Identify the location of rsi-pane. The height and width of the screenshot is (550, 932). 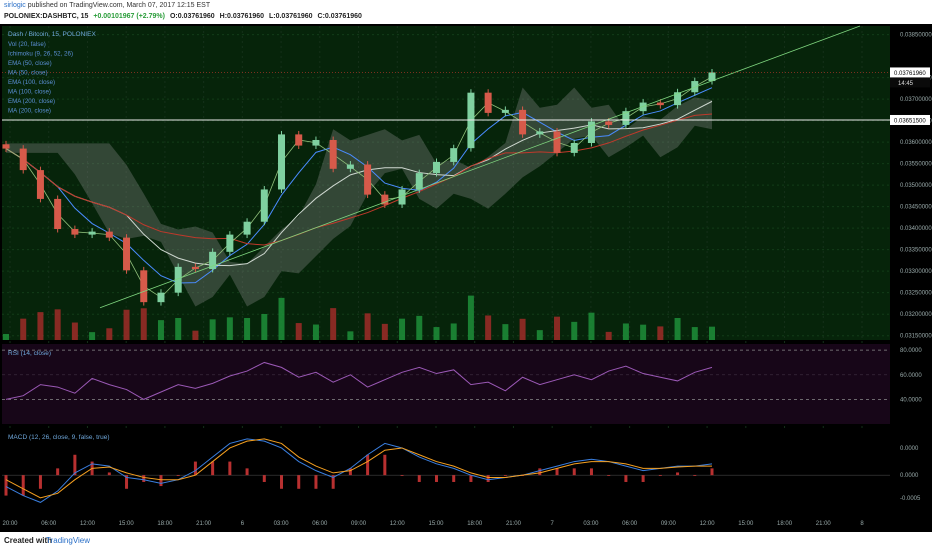
(446, 384).